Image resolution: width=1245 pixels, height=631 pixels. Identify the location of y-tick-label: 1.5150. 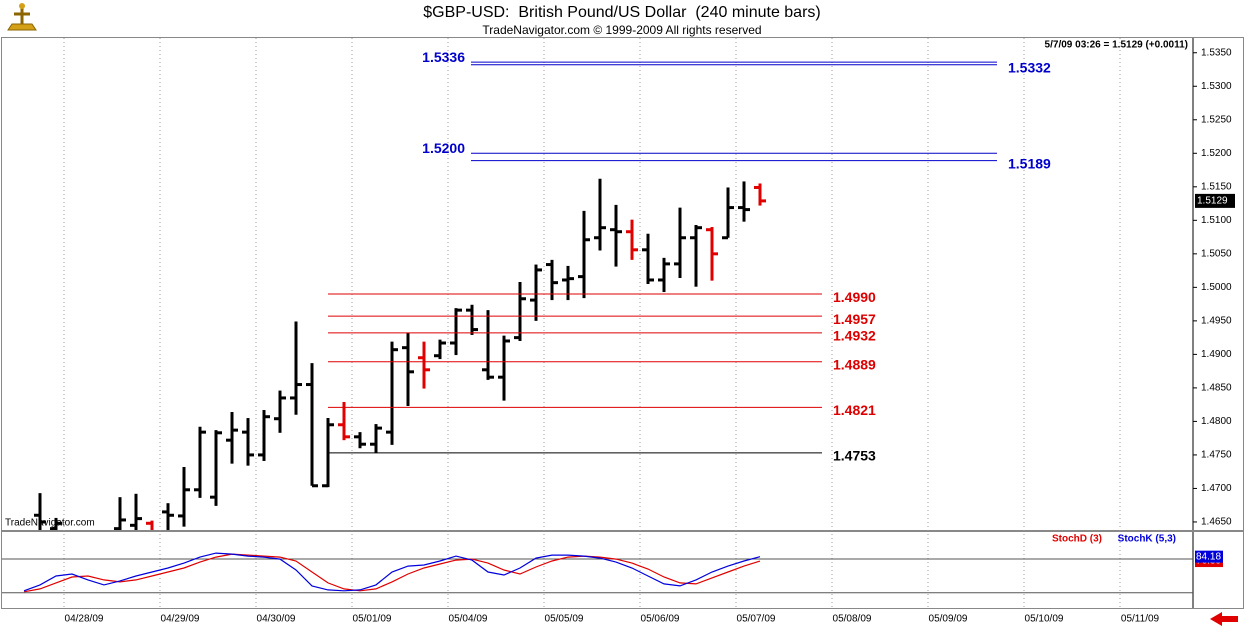
(1216, 186).